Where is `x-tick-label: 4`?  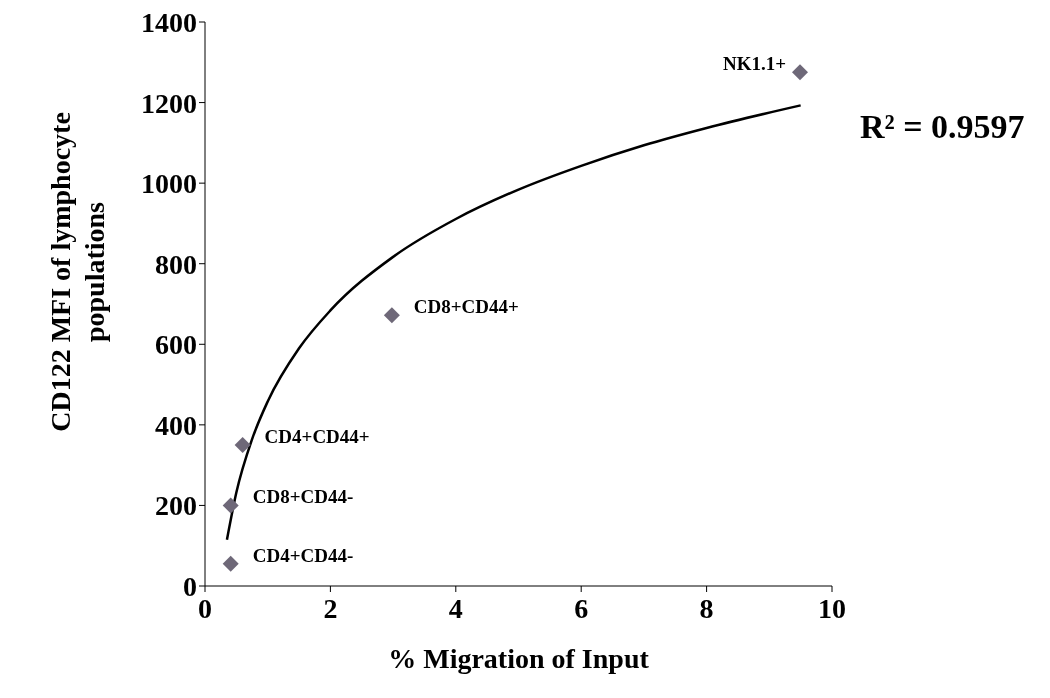 x-tick-label: 4 is located at coordinates (455, 608).